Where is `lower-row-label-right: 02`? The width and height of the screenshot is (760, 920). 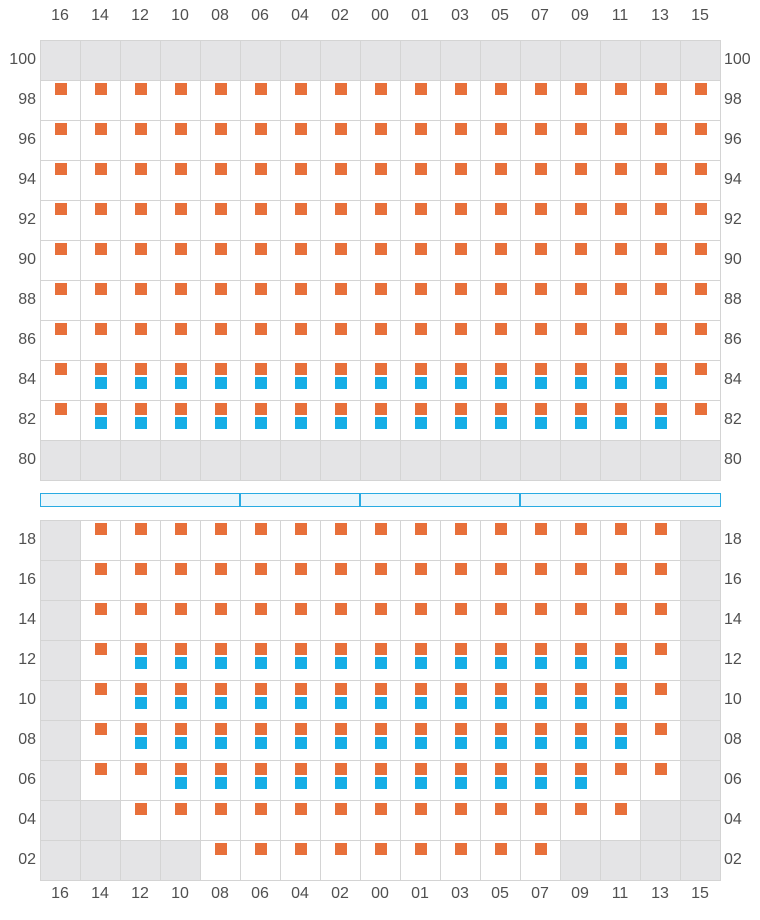 lower-row-label-right: 02 is located at coordinates (733, 859).